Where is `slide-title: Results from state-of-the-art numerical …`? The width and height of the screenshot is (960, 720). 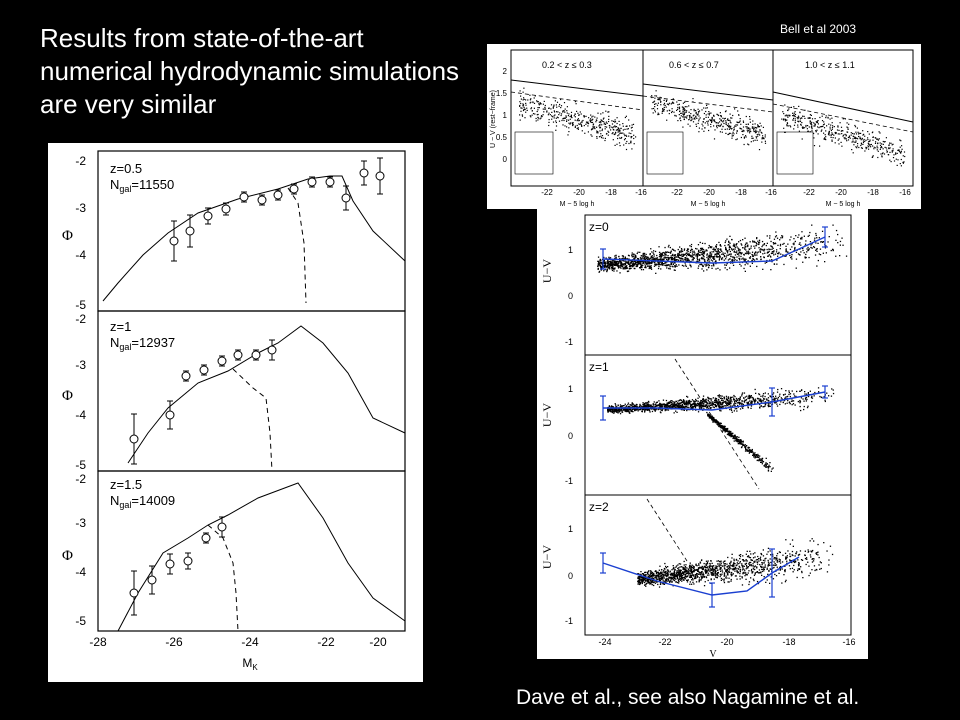
slide-title: Results from state-of-the-art numerical … is located at coordinates (250, 71).